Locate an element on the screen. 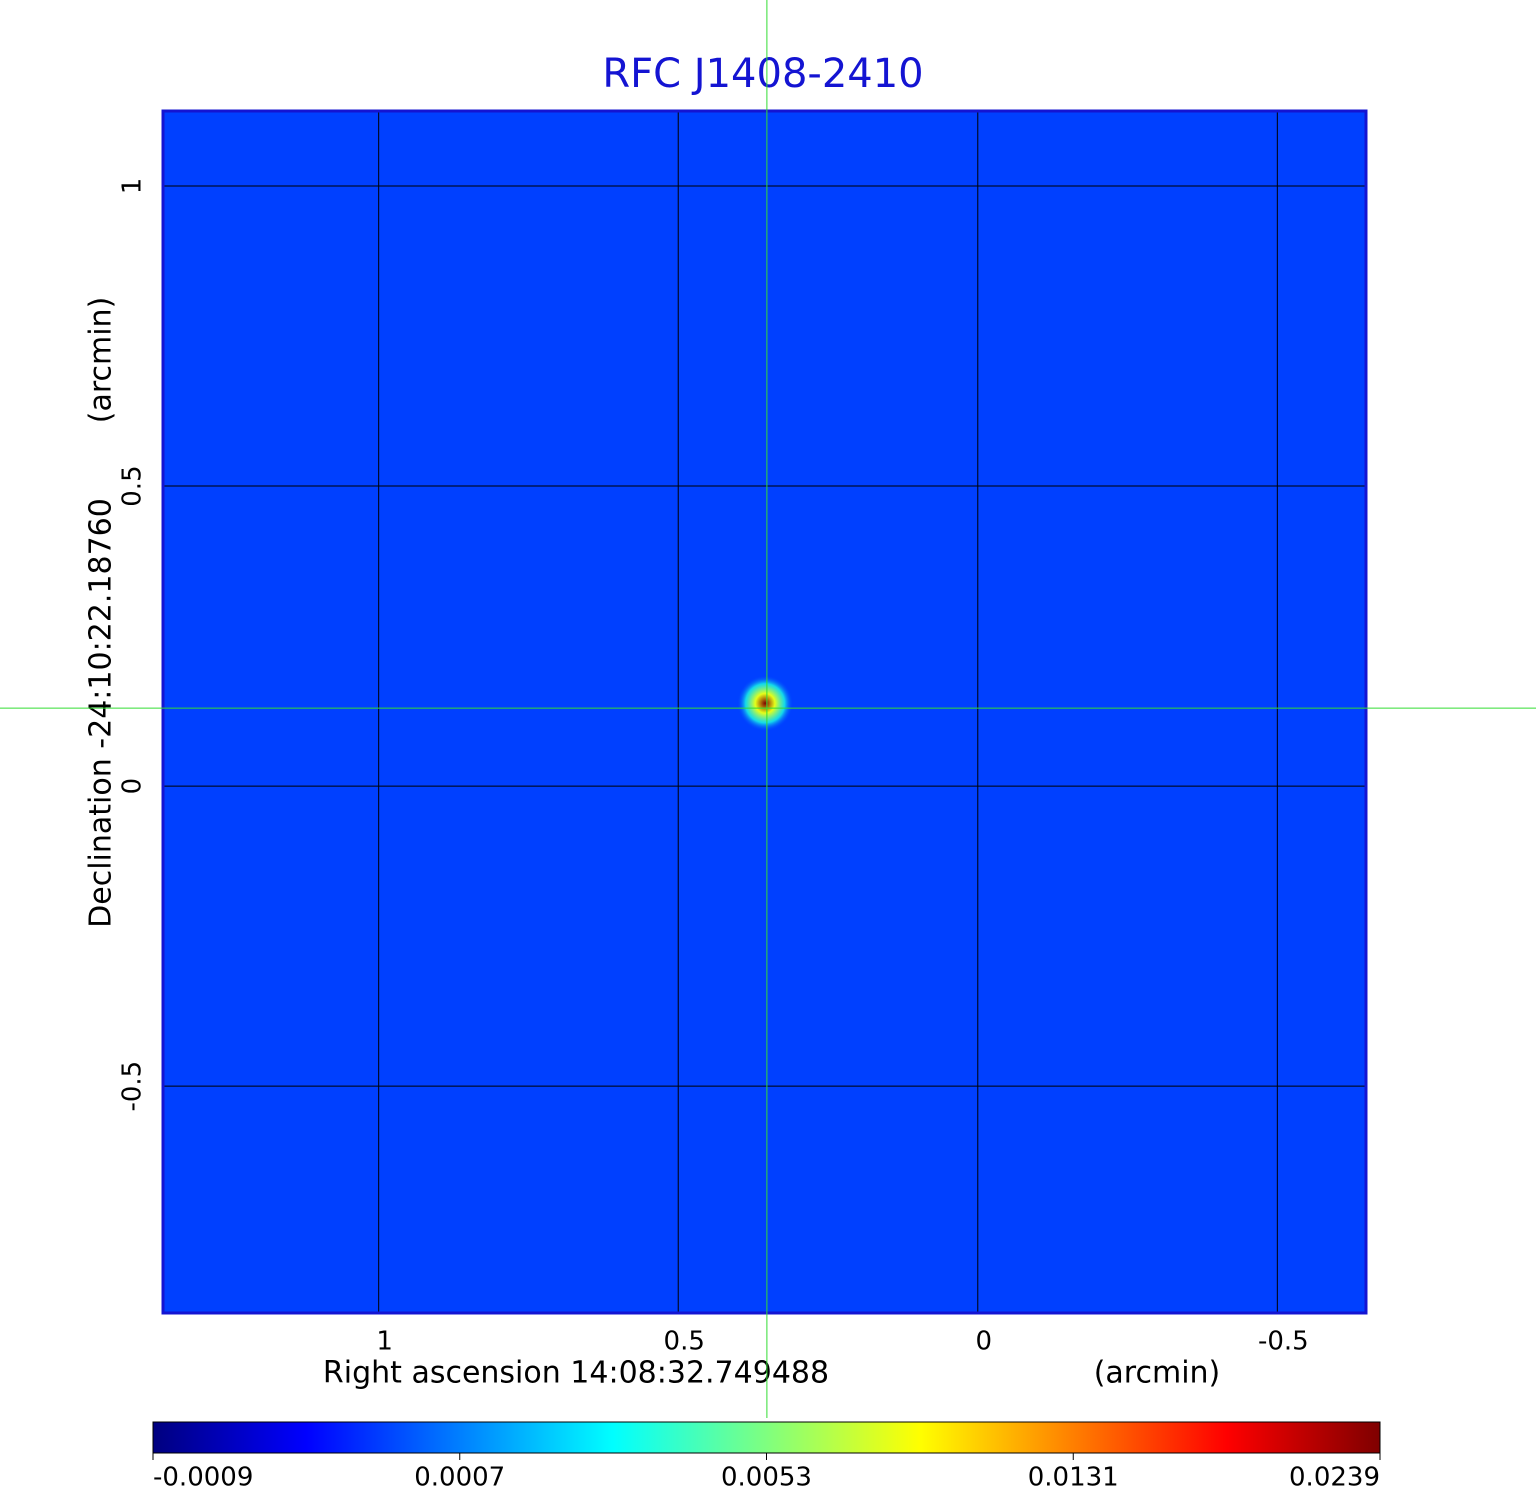 The image size is (1536, 1511). colorbar-tick-label: 0.0007 is located at coordinates (459, 1478).